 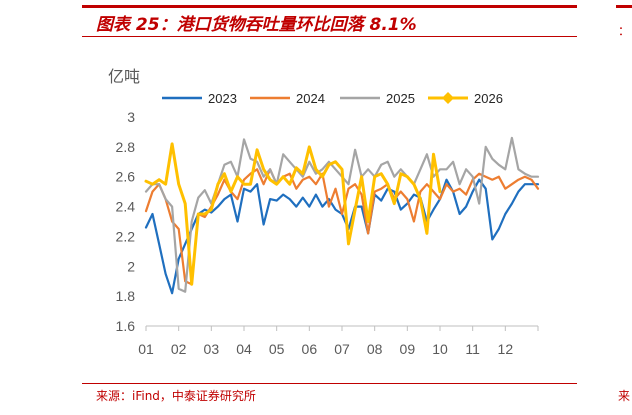 I want to click on x-tick-label: 11, so click(x=472, y=349).